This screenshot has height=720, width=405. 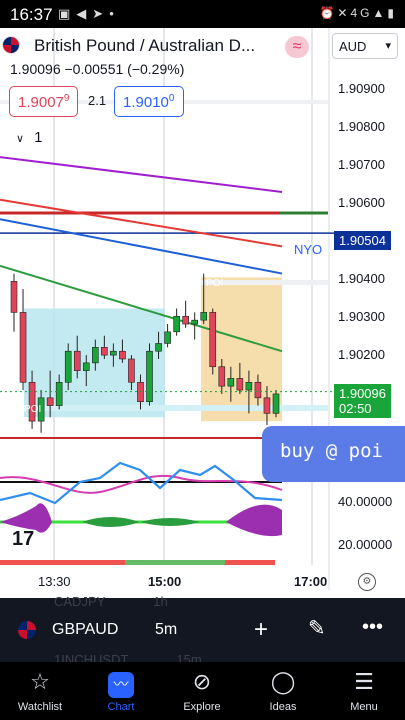 I want to click on oscillator-line-magenta, so click(x=141, y=484).